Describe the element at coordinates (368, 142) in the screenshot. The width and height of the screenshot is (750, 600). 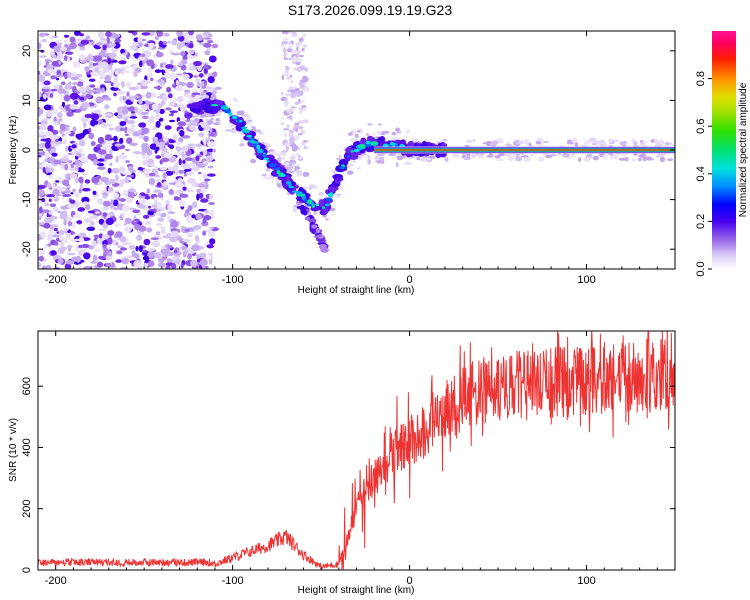
I see `spectrogram-ridge-highlight` at that location.